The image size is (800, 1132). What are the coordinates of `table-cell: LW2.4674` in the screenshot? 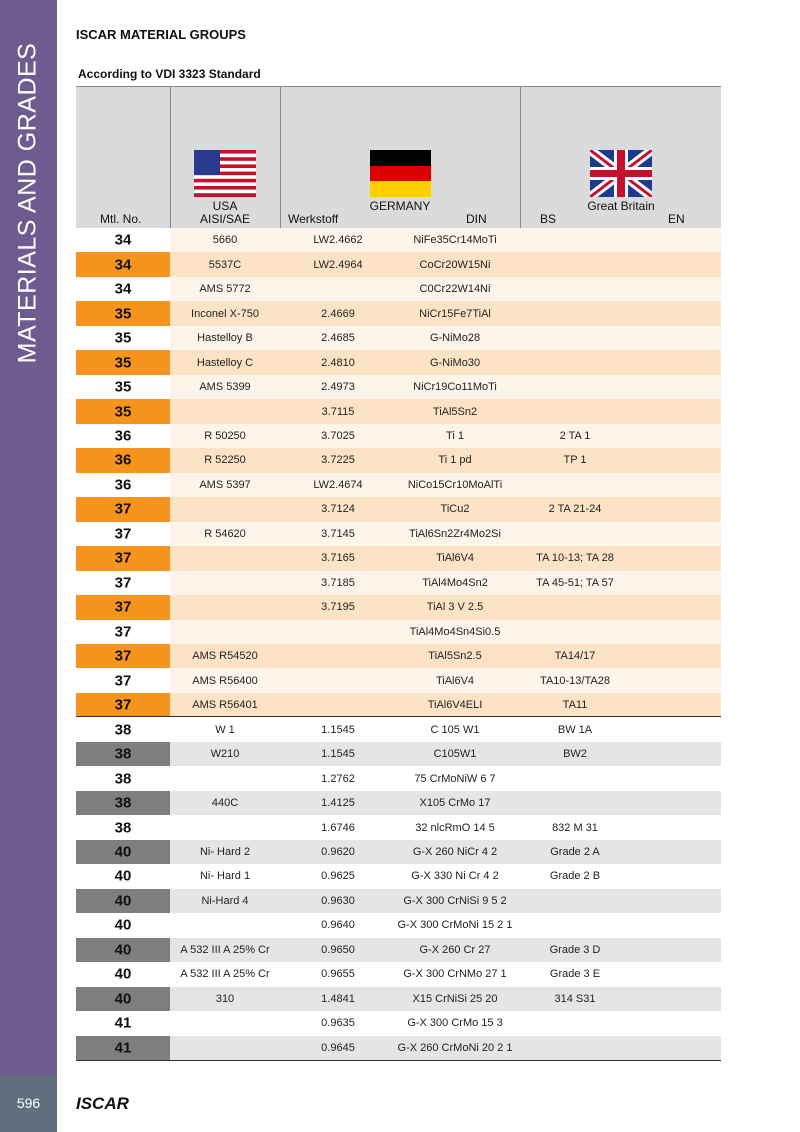 It's located at (338, 484).